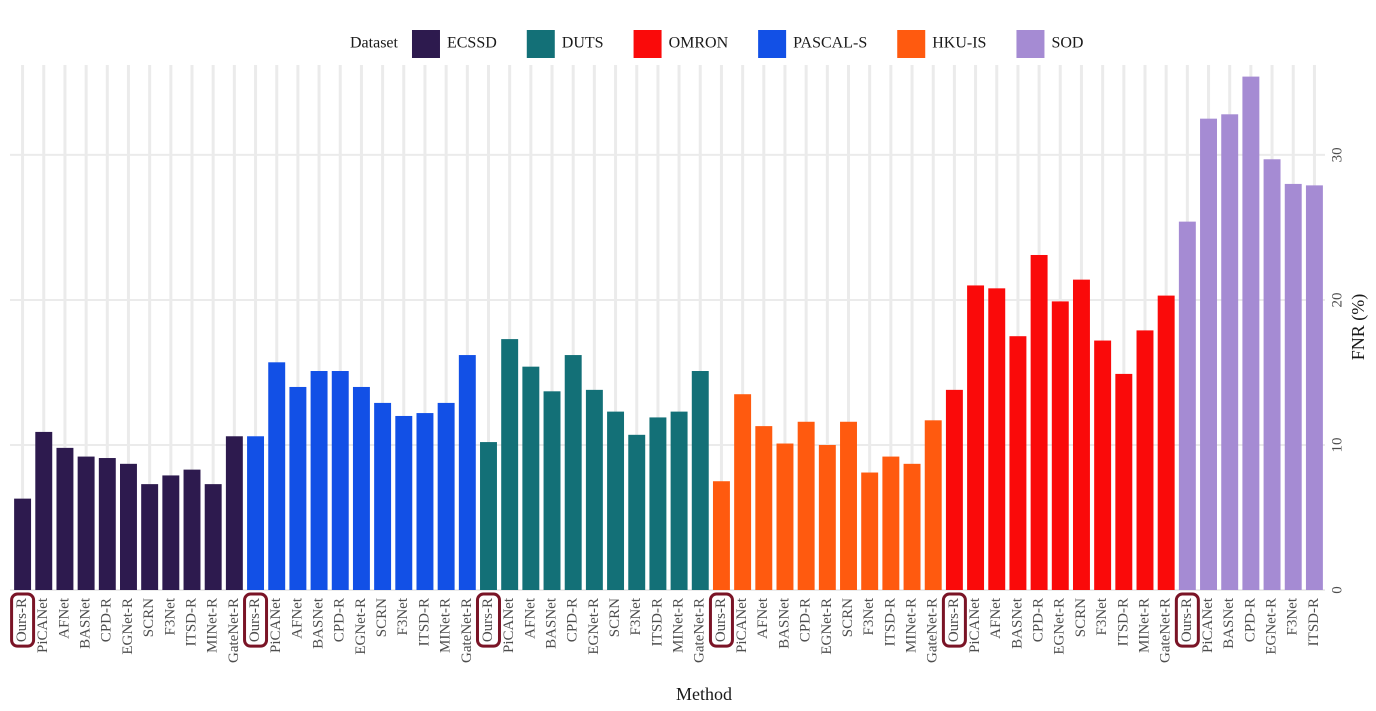  What do you see at coordinates (699, 43) in the screenshot?
I see `legend-label: OMRON` at bounding box center [699, 43].